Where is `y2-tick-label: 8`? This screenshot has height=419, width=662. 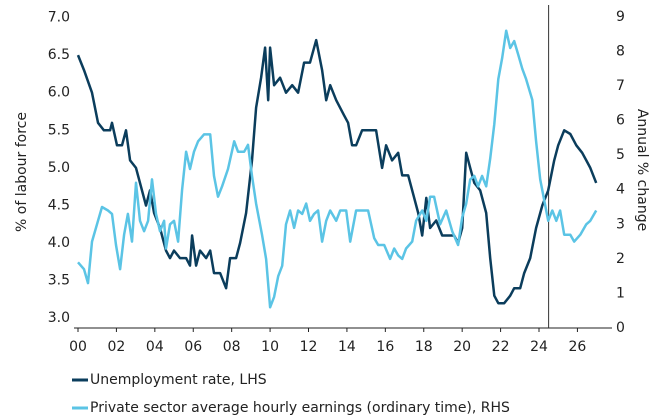 y2-tick-label: 8 is located at coordinates (620, 51).